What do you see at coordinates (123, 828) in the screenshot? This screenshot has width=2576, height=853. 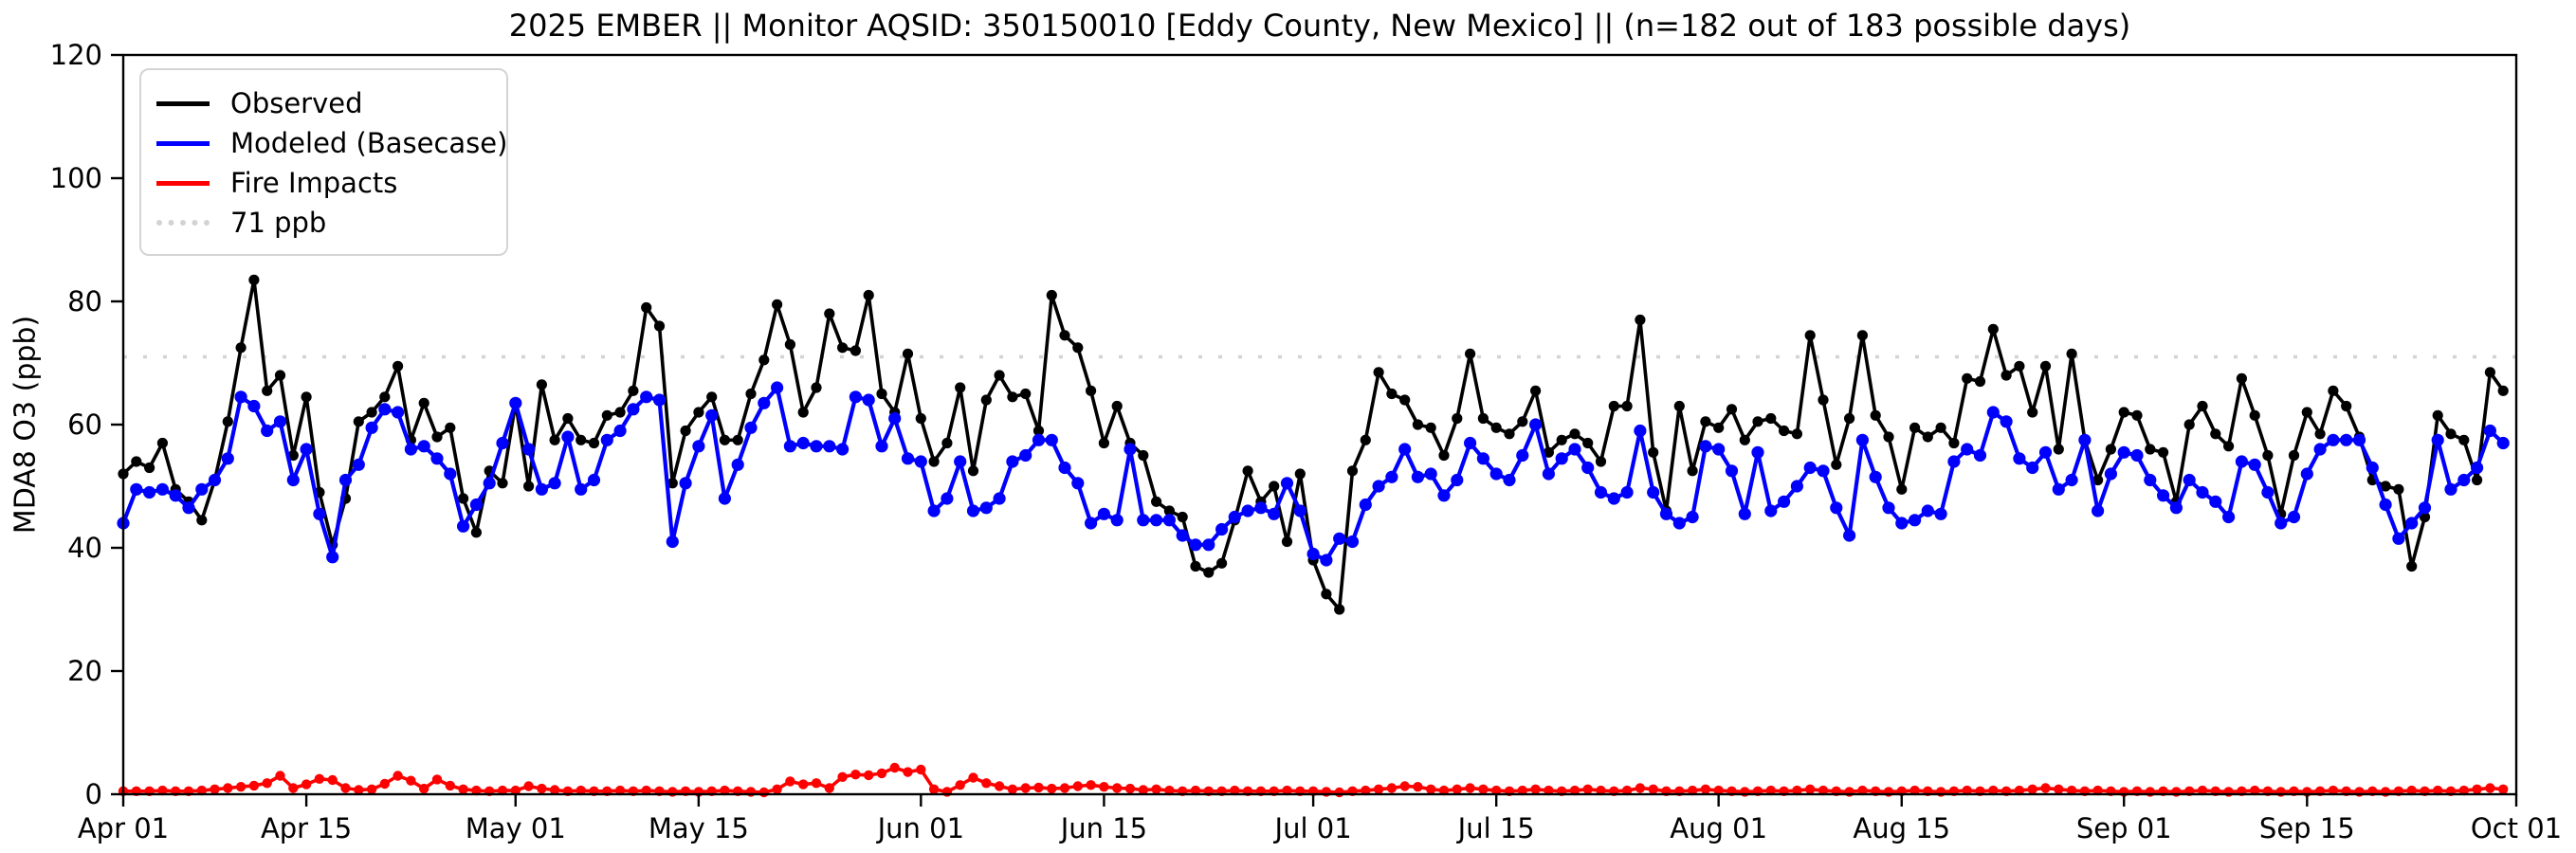 I see `svg-text: Apr 01` at bounding box center [123, 828].